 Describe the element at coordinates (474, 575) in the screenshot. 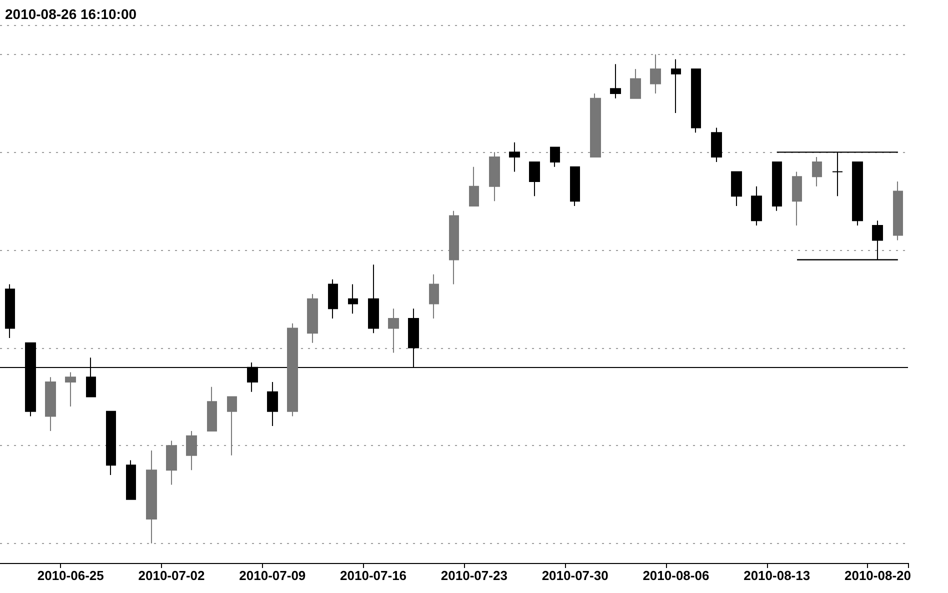

I see `x-tick-label: 2010-07-23` at that location.